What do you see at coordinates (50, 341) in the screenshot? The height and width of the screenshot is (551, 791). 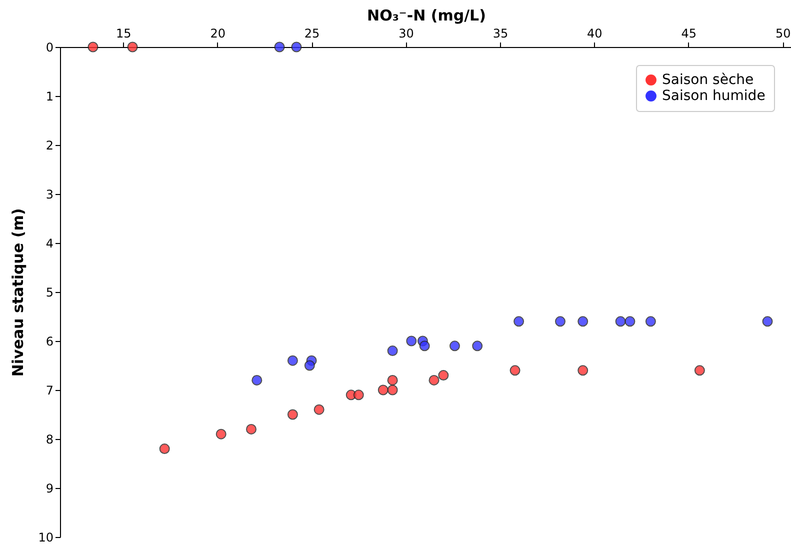 I see `y-tick-label: 6` at bounding box center [50, 341].